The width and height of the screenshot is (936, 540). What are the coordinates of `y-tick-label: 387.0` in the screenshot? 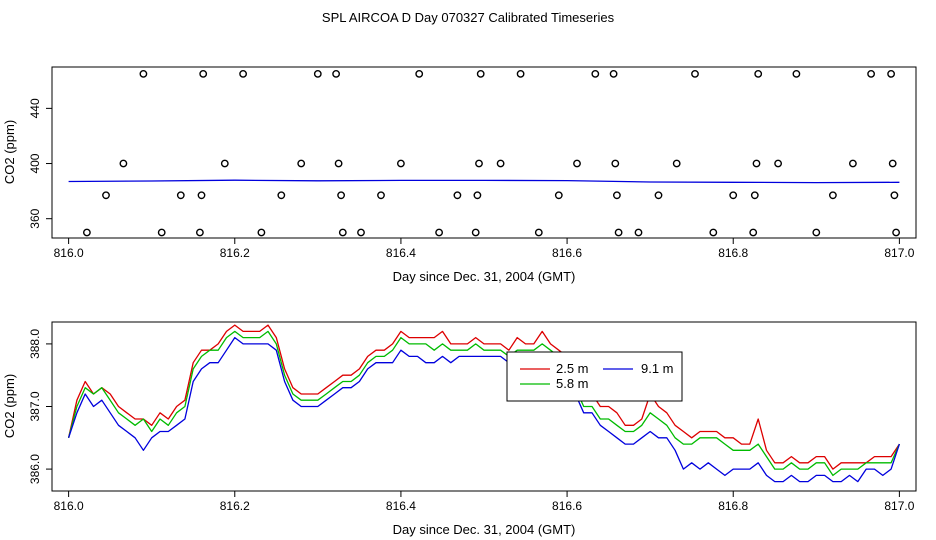 It's located at (35, 406).